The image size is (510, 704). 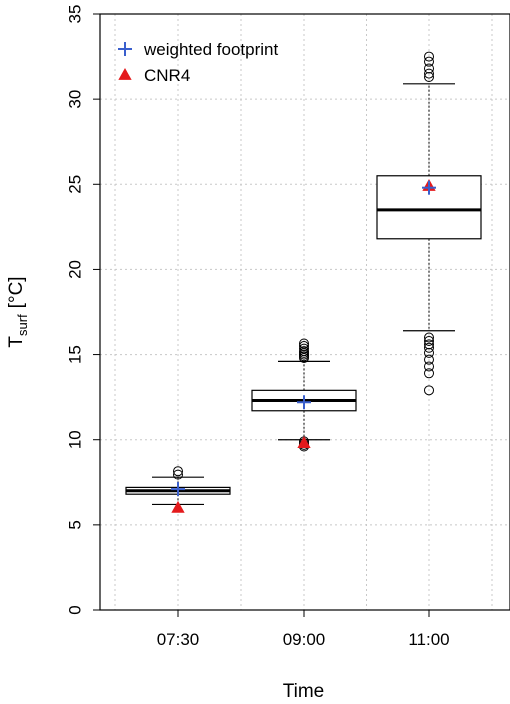 What do you see at coordinates (22, 325) in the screenshot?
I see `y-axis-title-subscript: surf` at bounding box center [22, 325].